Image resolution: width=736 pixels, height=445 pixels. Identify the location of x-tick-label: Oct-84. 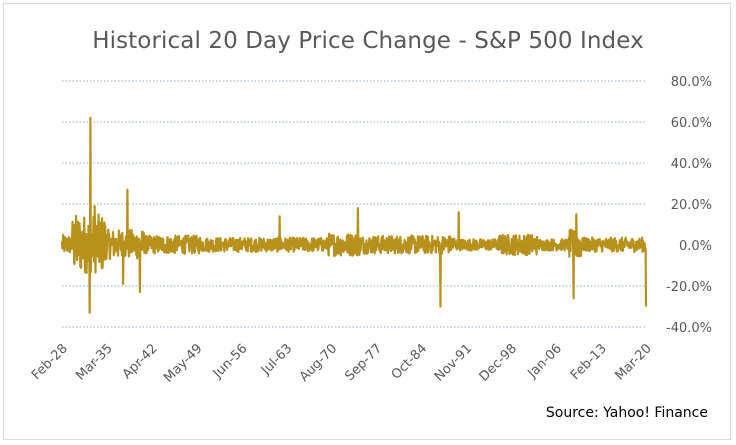
(410, 362).